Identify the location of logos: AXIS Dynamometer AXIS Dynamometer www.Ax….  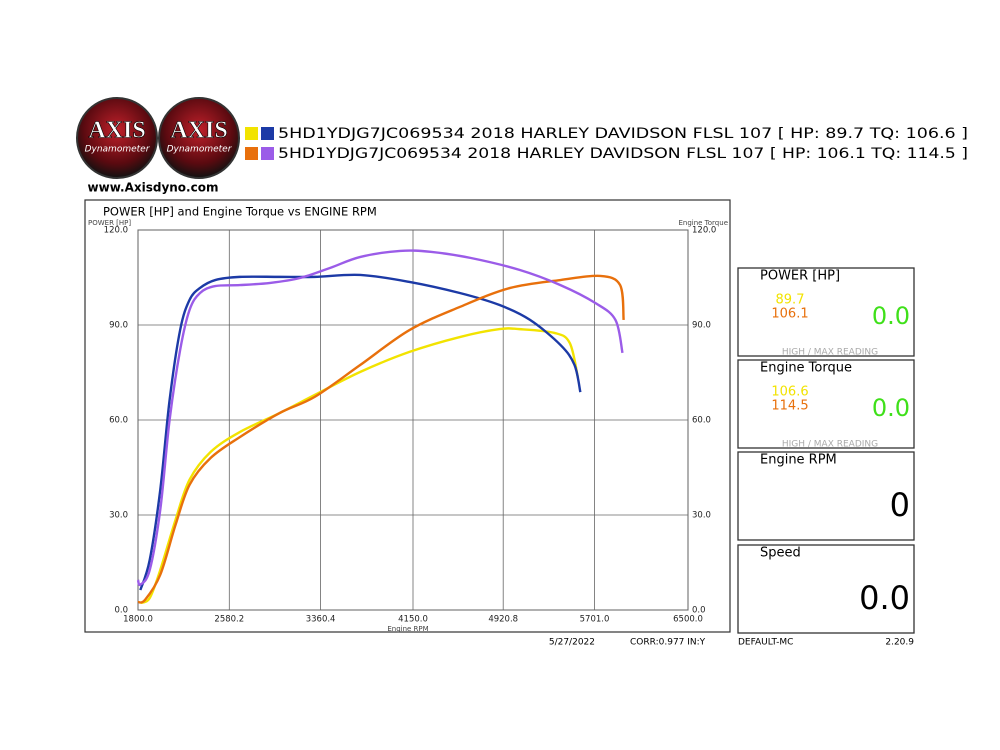
(158, 146).